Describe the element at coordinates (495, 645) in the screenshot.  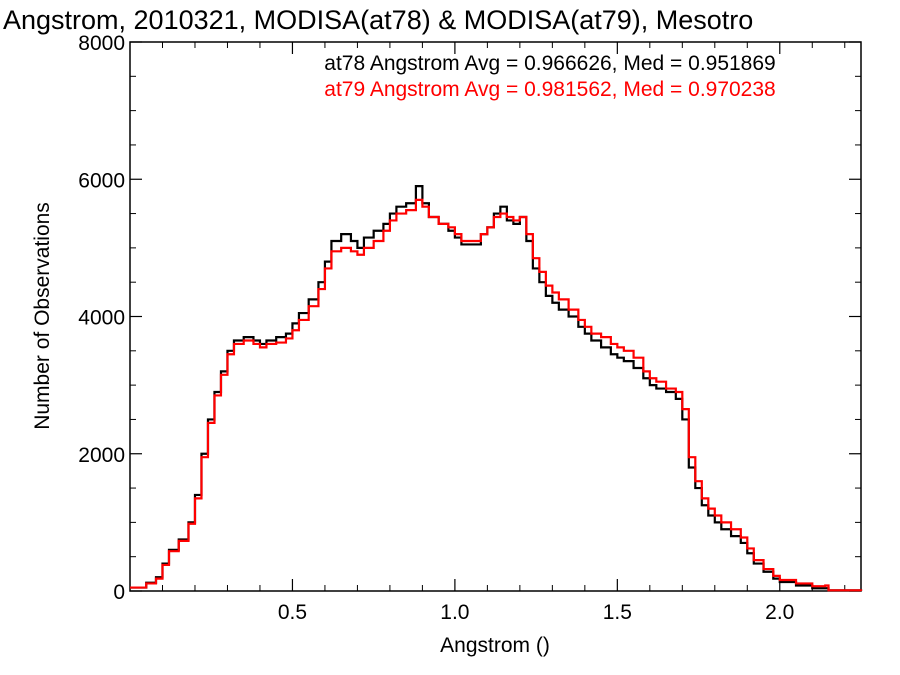
I see `x-axis-label: Angstrom ()` at that location.